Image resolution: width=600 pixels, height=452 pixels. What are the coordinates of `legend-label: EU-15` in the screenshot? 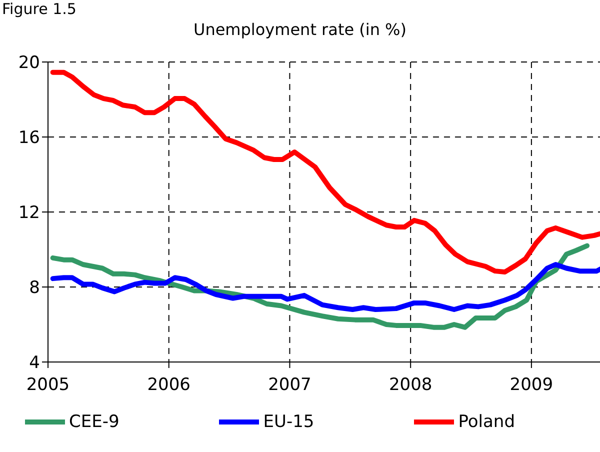 It's located at (288, 422).